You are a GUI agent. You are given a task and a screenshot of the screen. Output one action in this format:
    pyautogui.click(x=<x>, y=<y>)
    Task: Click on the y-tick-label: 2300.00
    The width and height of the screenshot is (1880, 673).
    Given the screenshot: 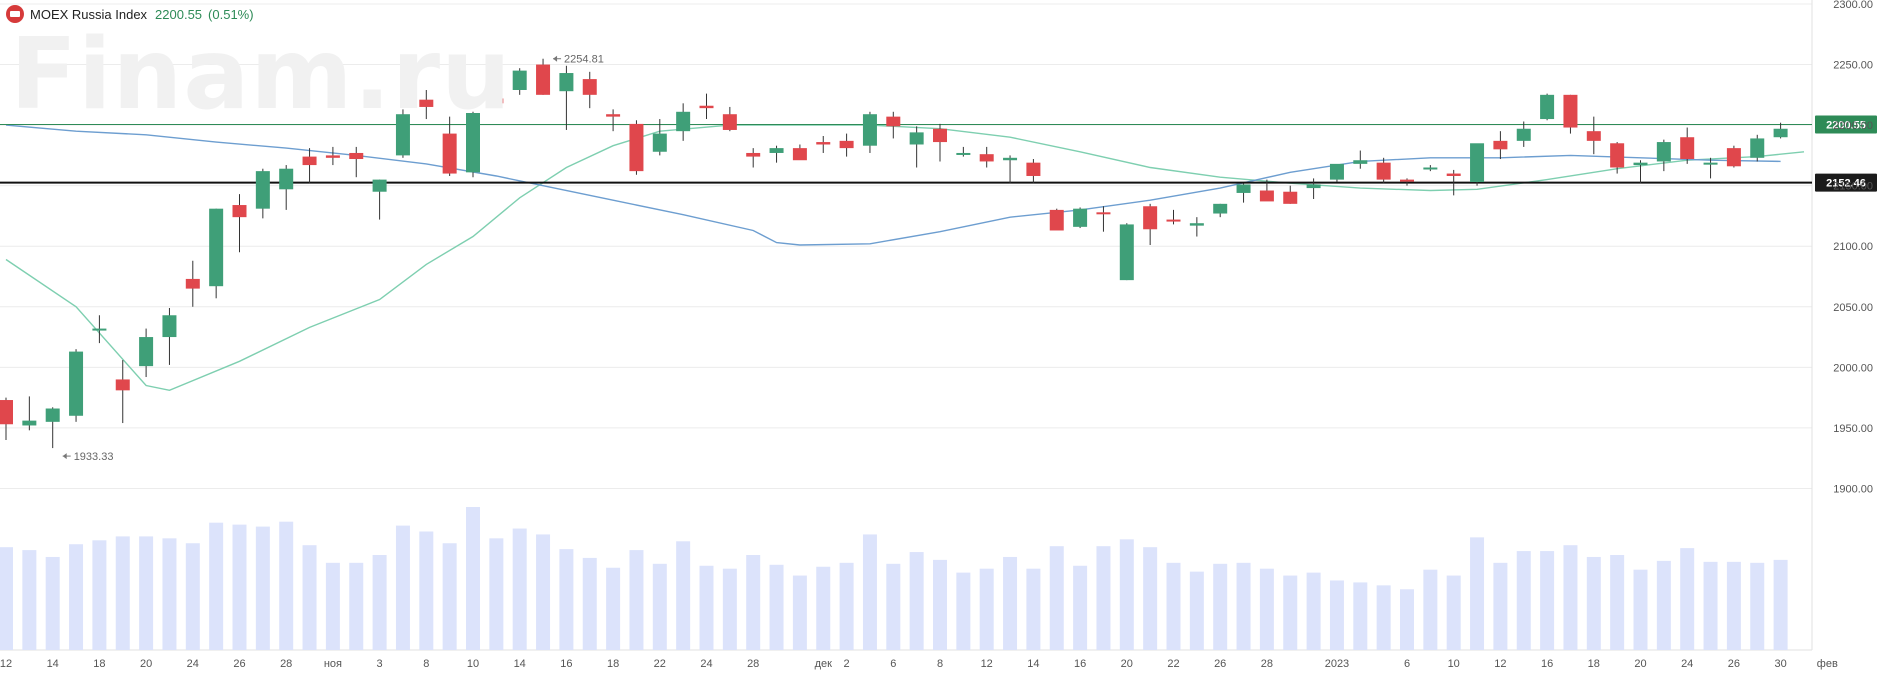 What is the action you would take?
    pyautogui.click(x=1853, y=5)
    